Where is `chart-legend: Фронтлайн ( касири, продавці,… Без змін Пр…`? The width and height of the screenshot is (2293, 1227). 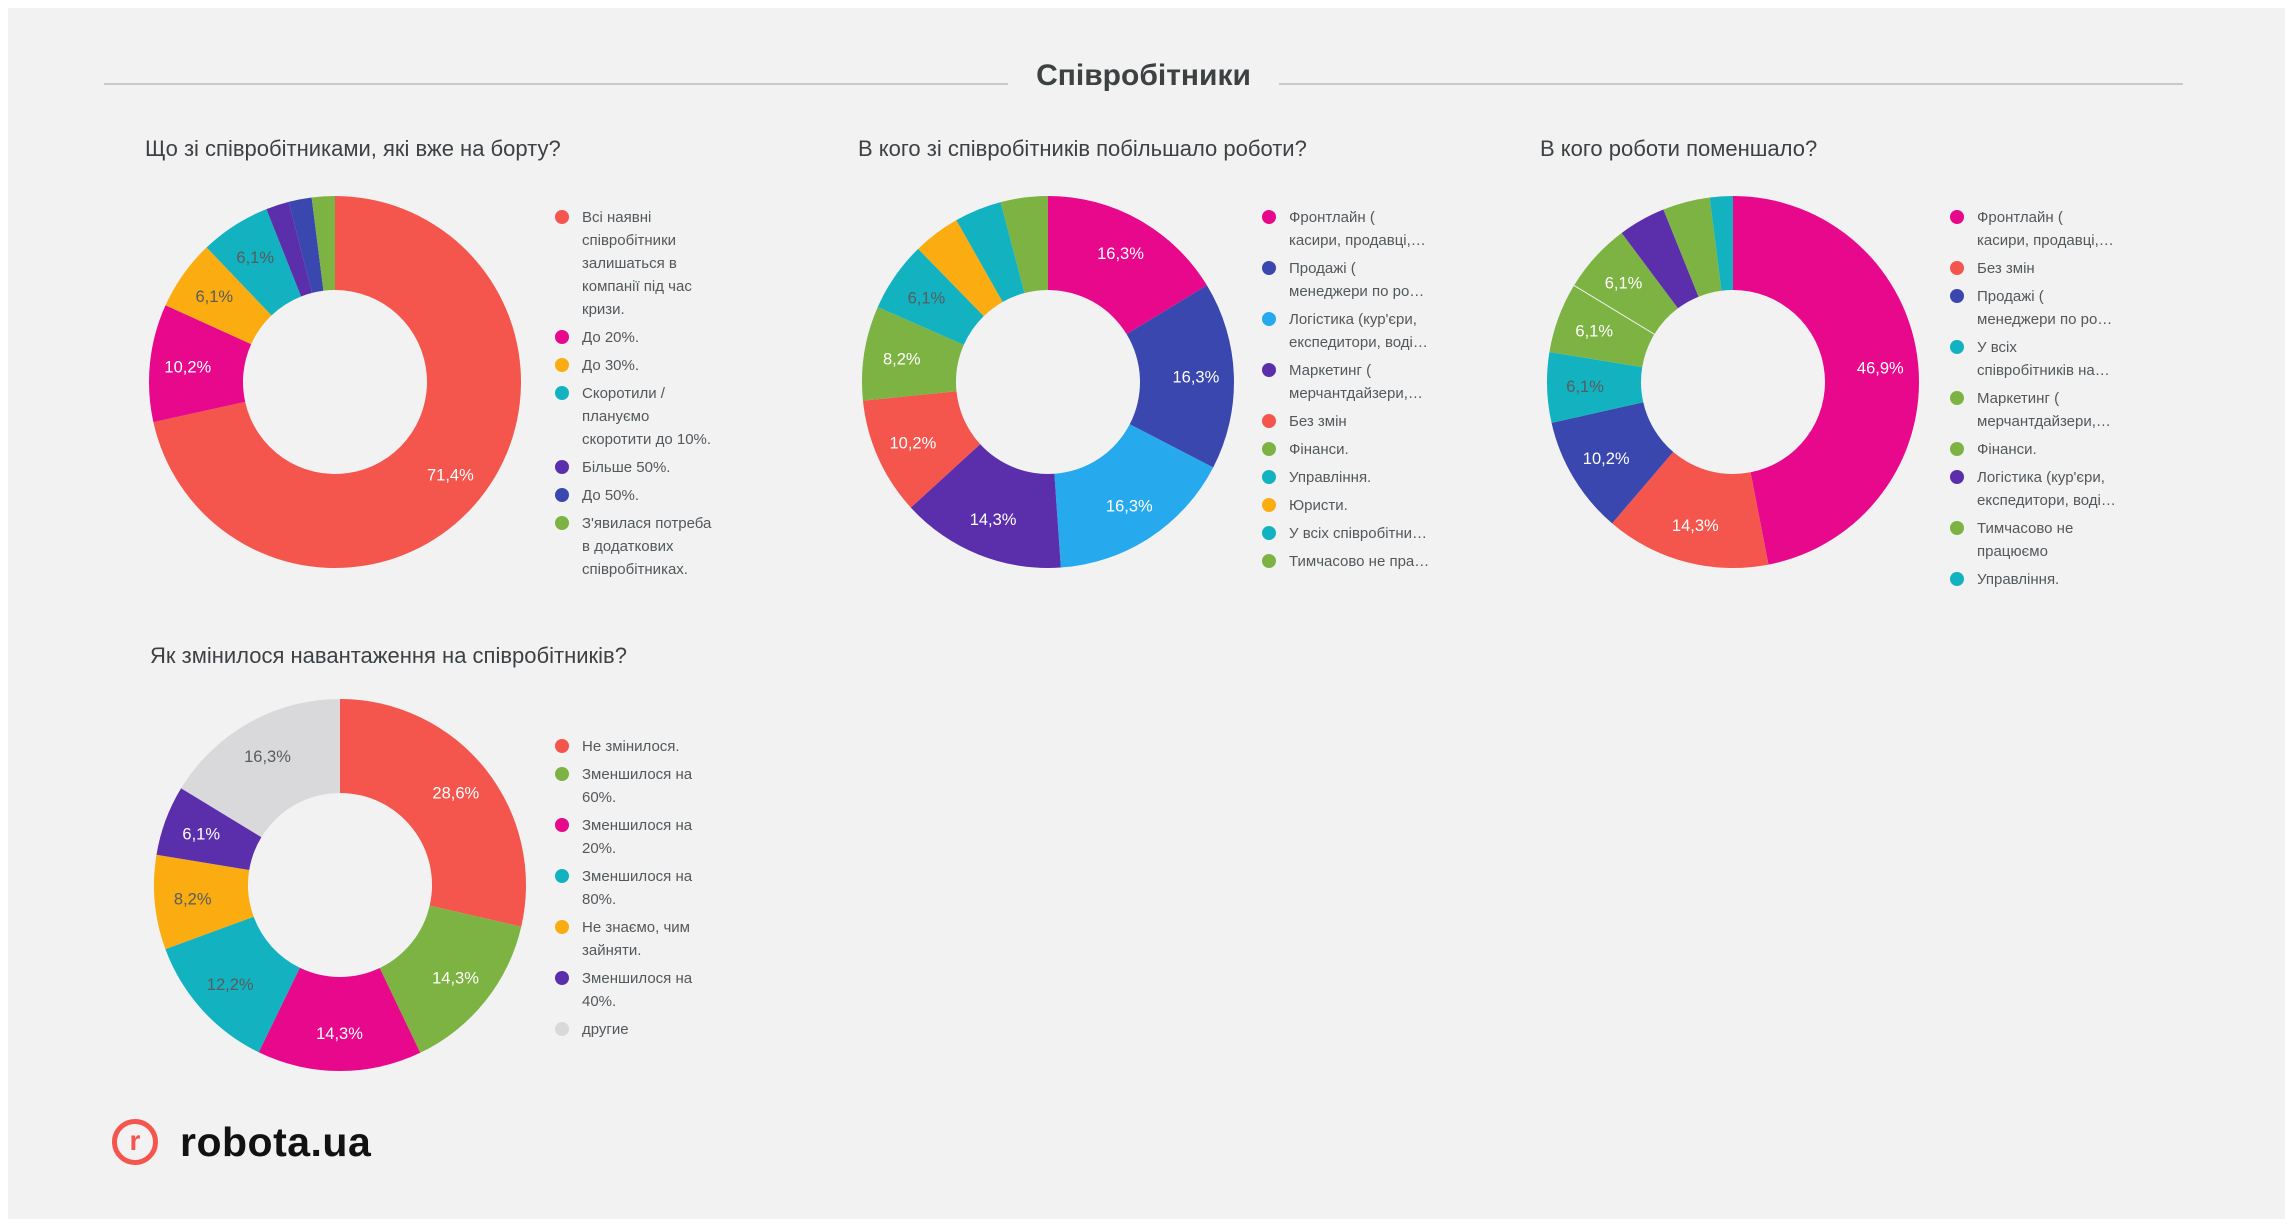 chart-legend: Фронтлайн ( касири, продавці,… Без змін Пр… is located at coordinates (2056, 401).